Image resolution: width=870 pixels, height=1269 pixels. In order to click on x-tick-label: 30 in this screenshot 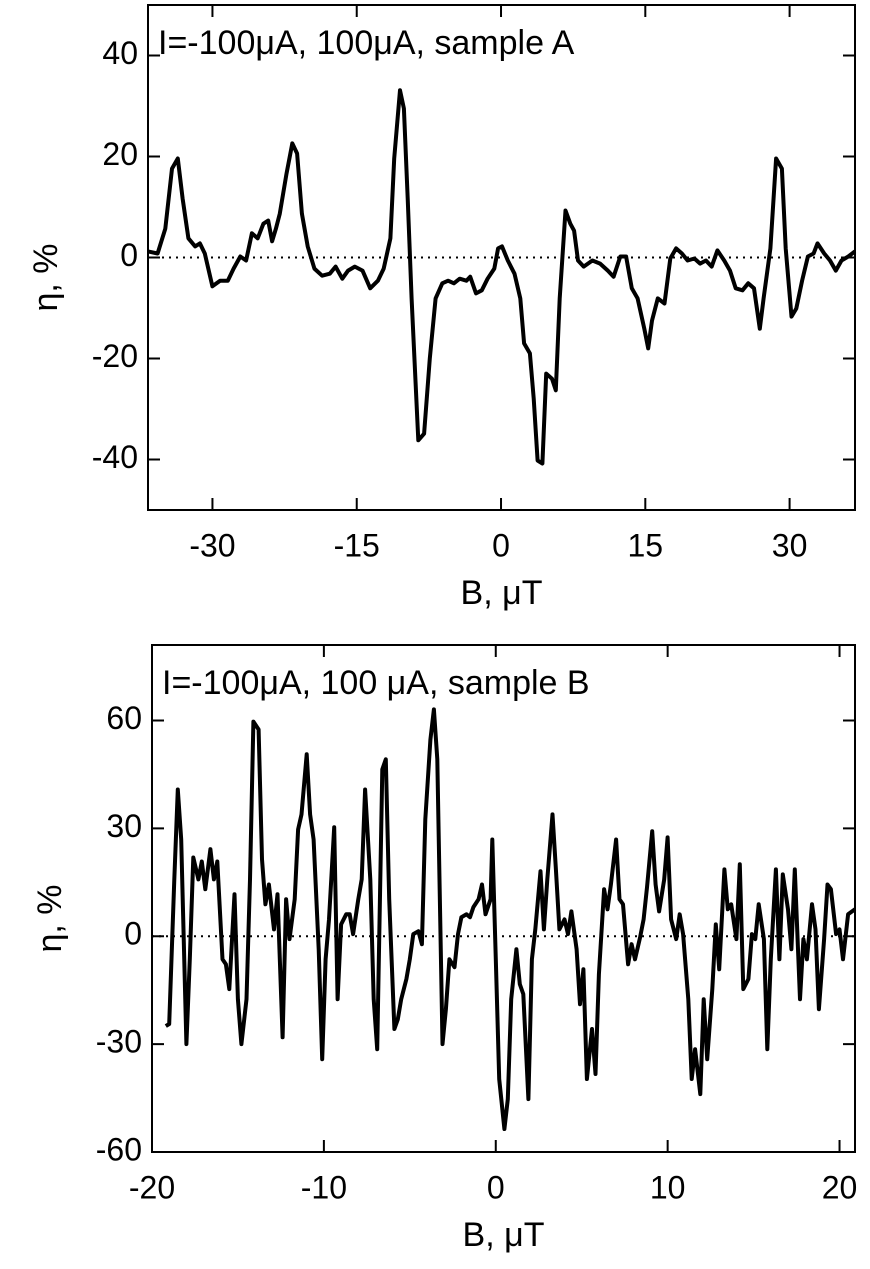, I will do `click(790, 545)`.